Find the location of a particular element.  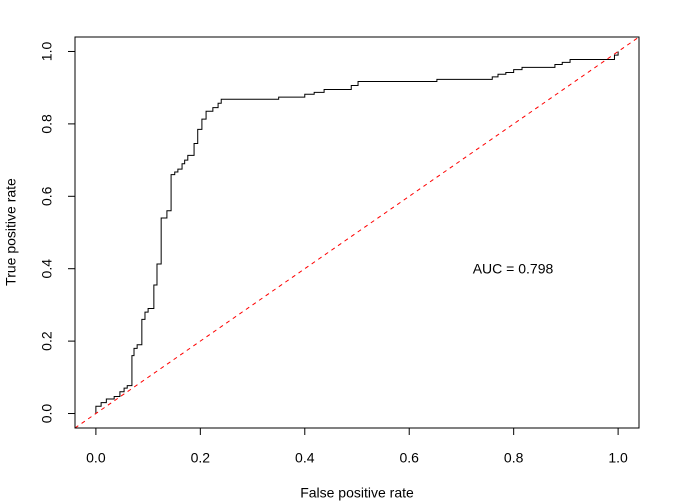

y-tick-label: 0.4 is located at coordinates (47, 269).